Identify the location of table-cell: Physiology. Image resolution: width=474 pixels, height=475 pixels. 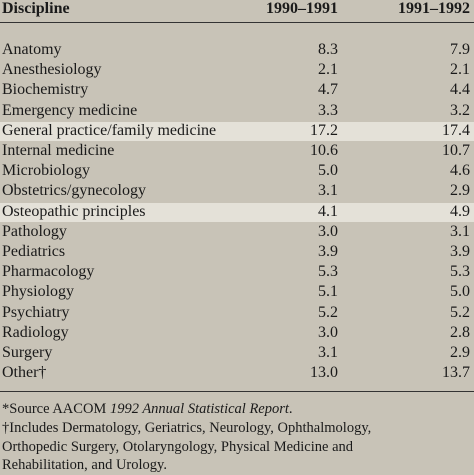
(38, 292).